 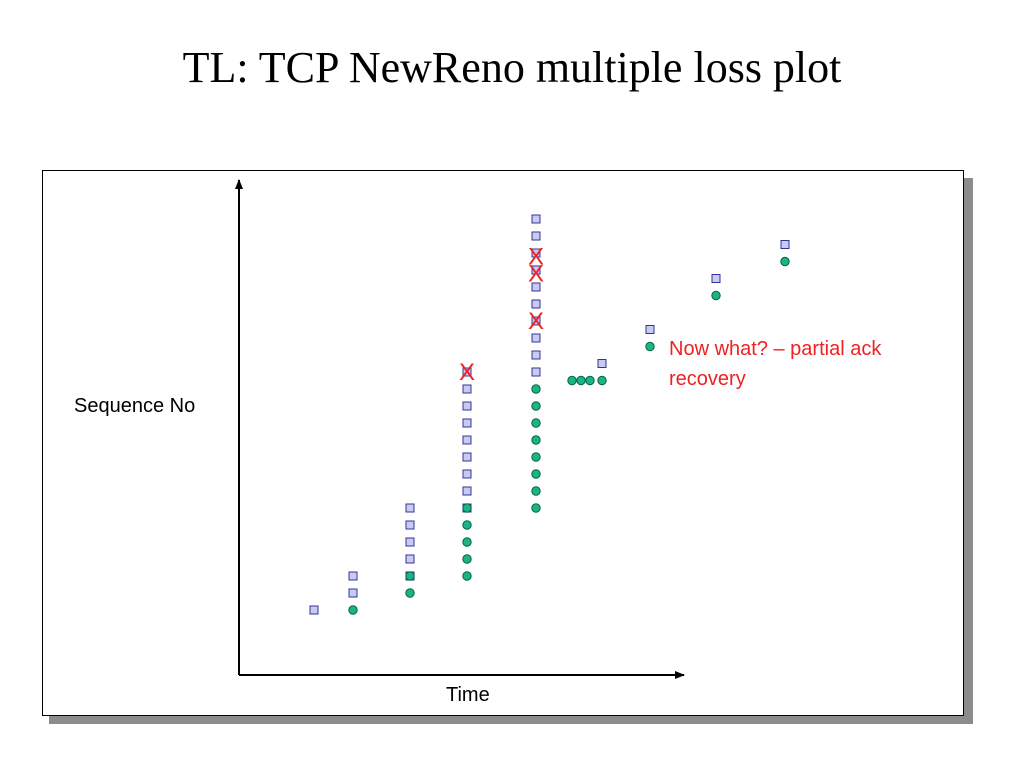 What do you see at coordinates (468, 695) in the screenshot?
I see `x-axis-label: Time` at bounding box center [468, 695].